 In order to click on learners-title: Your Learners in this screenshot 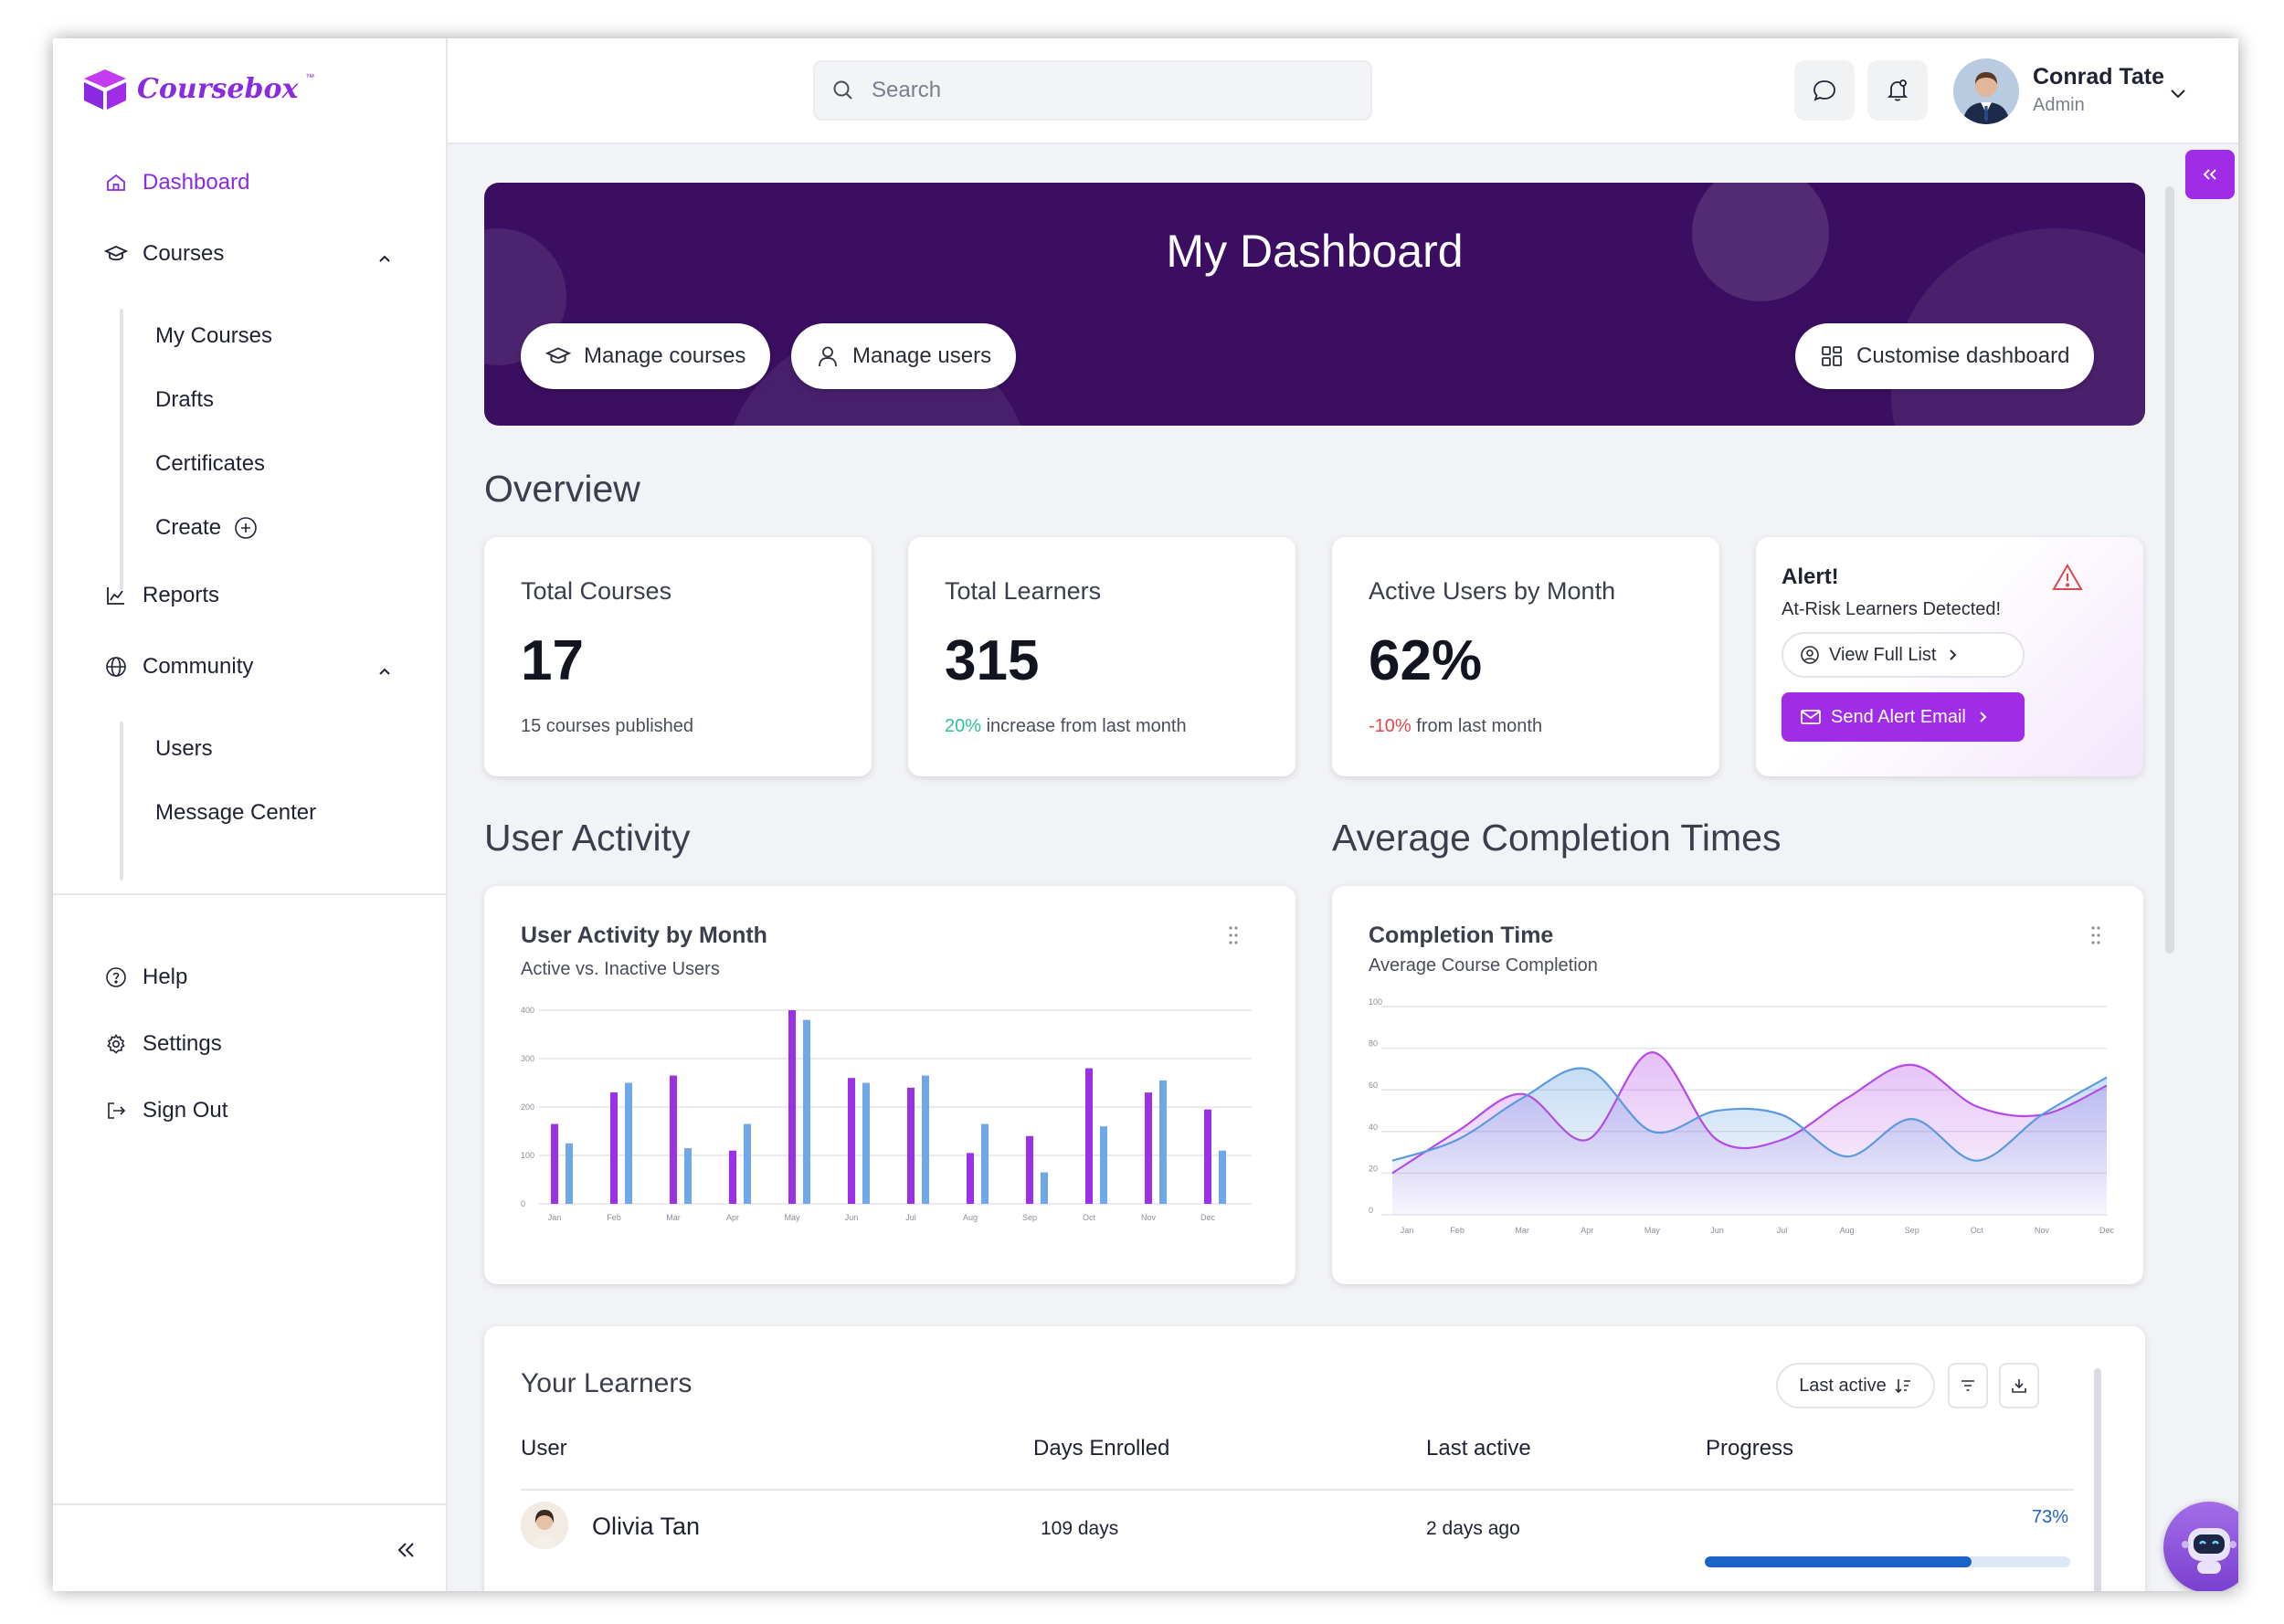, I will do `click(607, 1383)`.